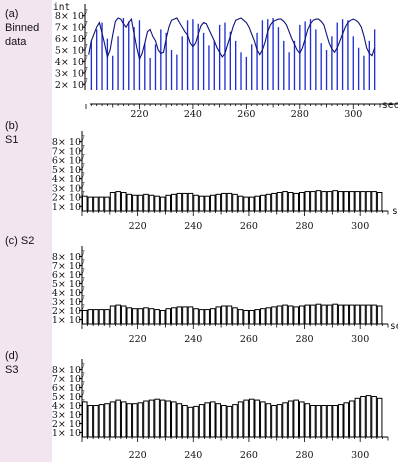 The height and width of the screenshot is (462, 398). I want to click on x-tick-label: 300, so click(360, 339).